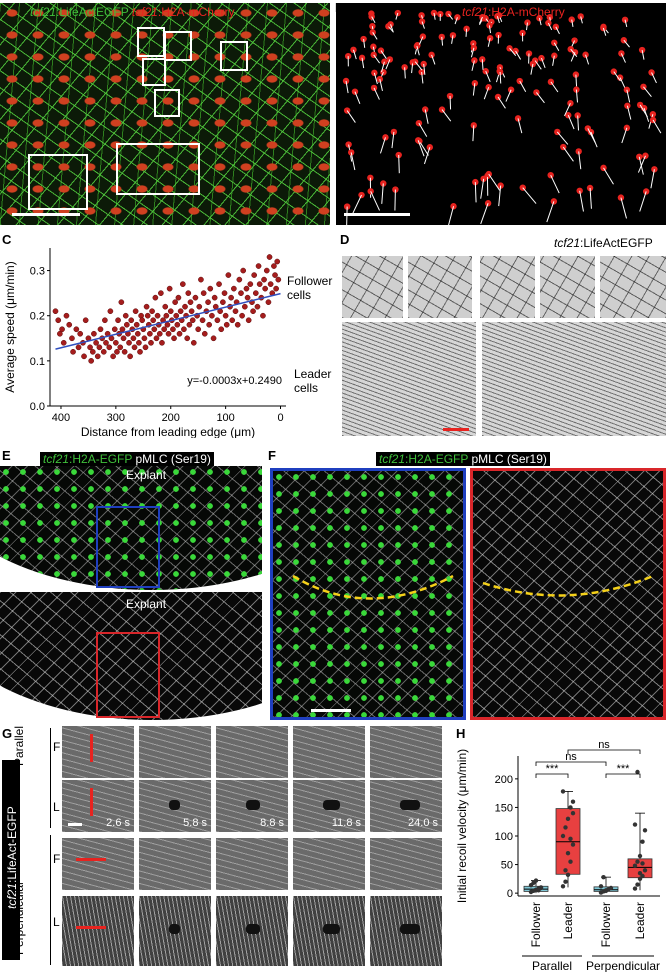 The height and width of the screenshot is (973, 666). Describe the element at coordinates (623, 775) in the screenshot. I see `significance-bracket` at that location.